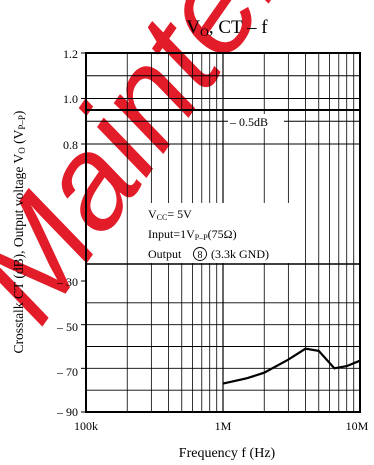 This screenshot has height=465, width=374. Describe the element at coordinates (291, 366) in the screenshot. I see `series-crosstalk-line` at that location.